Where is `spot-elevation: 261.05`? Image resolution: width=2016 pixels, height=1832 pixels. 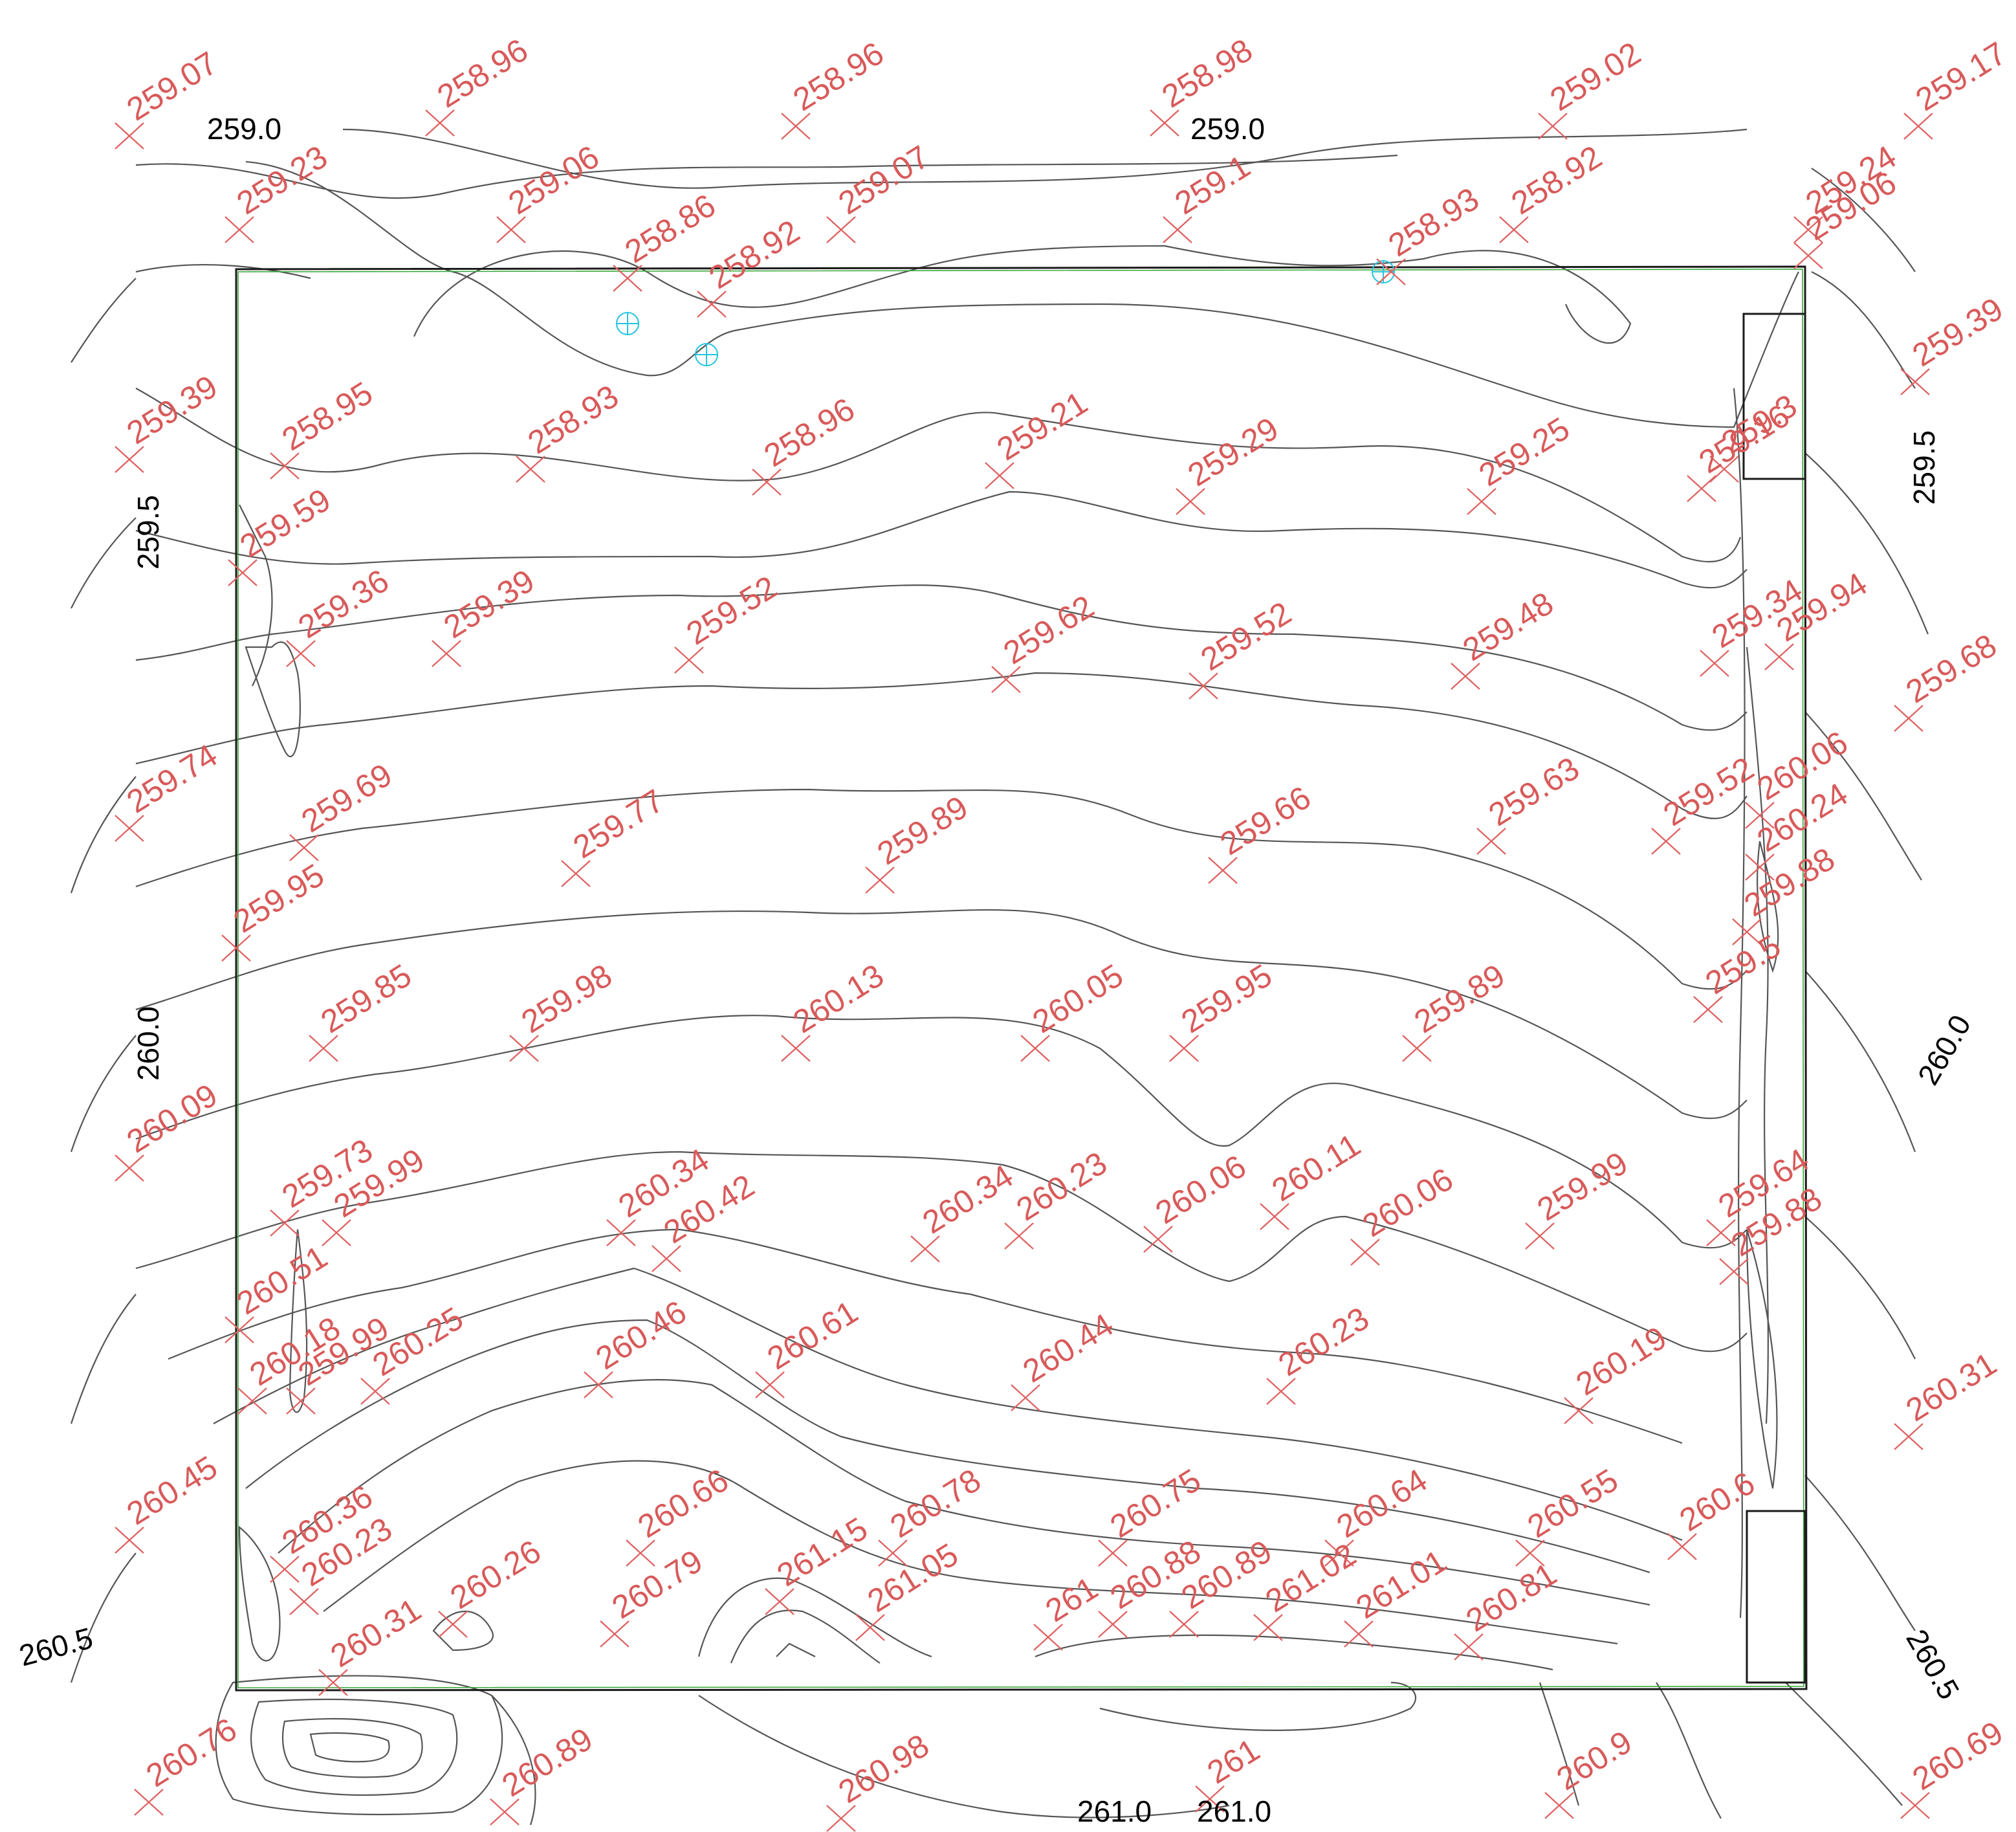
spot-elevation: 261.05 is located at coordinates (910, 1589).